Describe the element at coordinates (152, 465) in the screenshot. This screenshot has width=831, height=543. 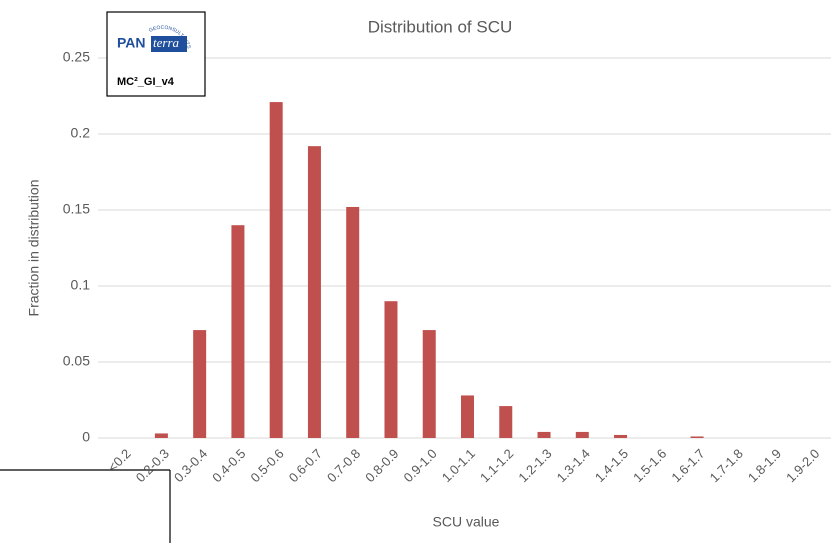
I see `x-tick-label: 0.2-0.3` at that location.